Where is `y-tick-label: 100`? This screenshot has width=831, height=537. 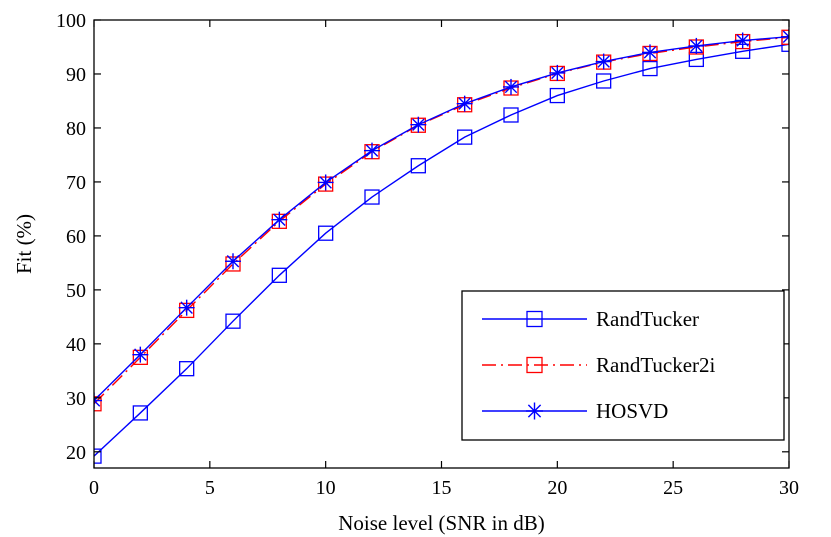 y-tick-label: 100 is located at coordinates (71, 21).